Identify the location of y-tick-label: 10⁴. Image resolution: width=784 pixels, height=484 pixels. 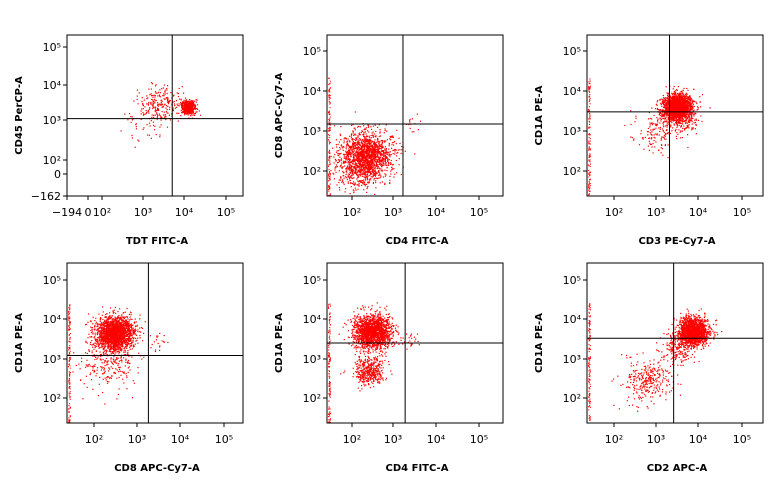
(312, 91).